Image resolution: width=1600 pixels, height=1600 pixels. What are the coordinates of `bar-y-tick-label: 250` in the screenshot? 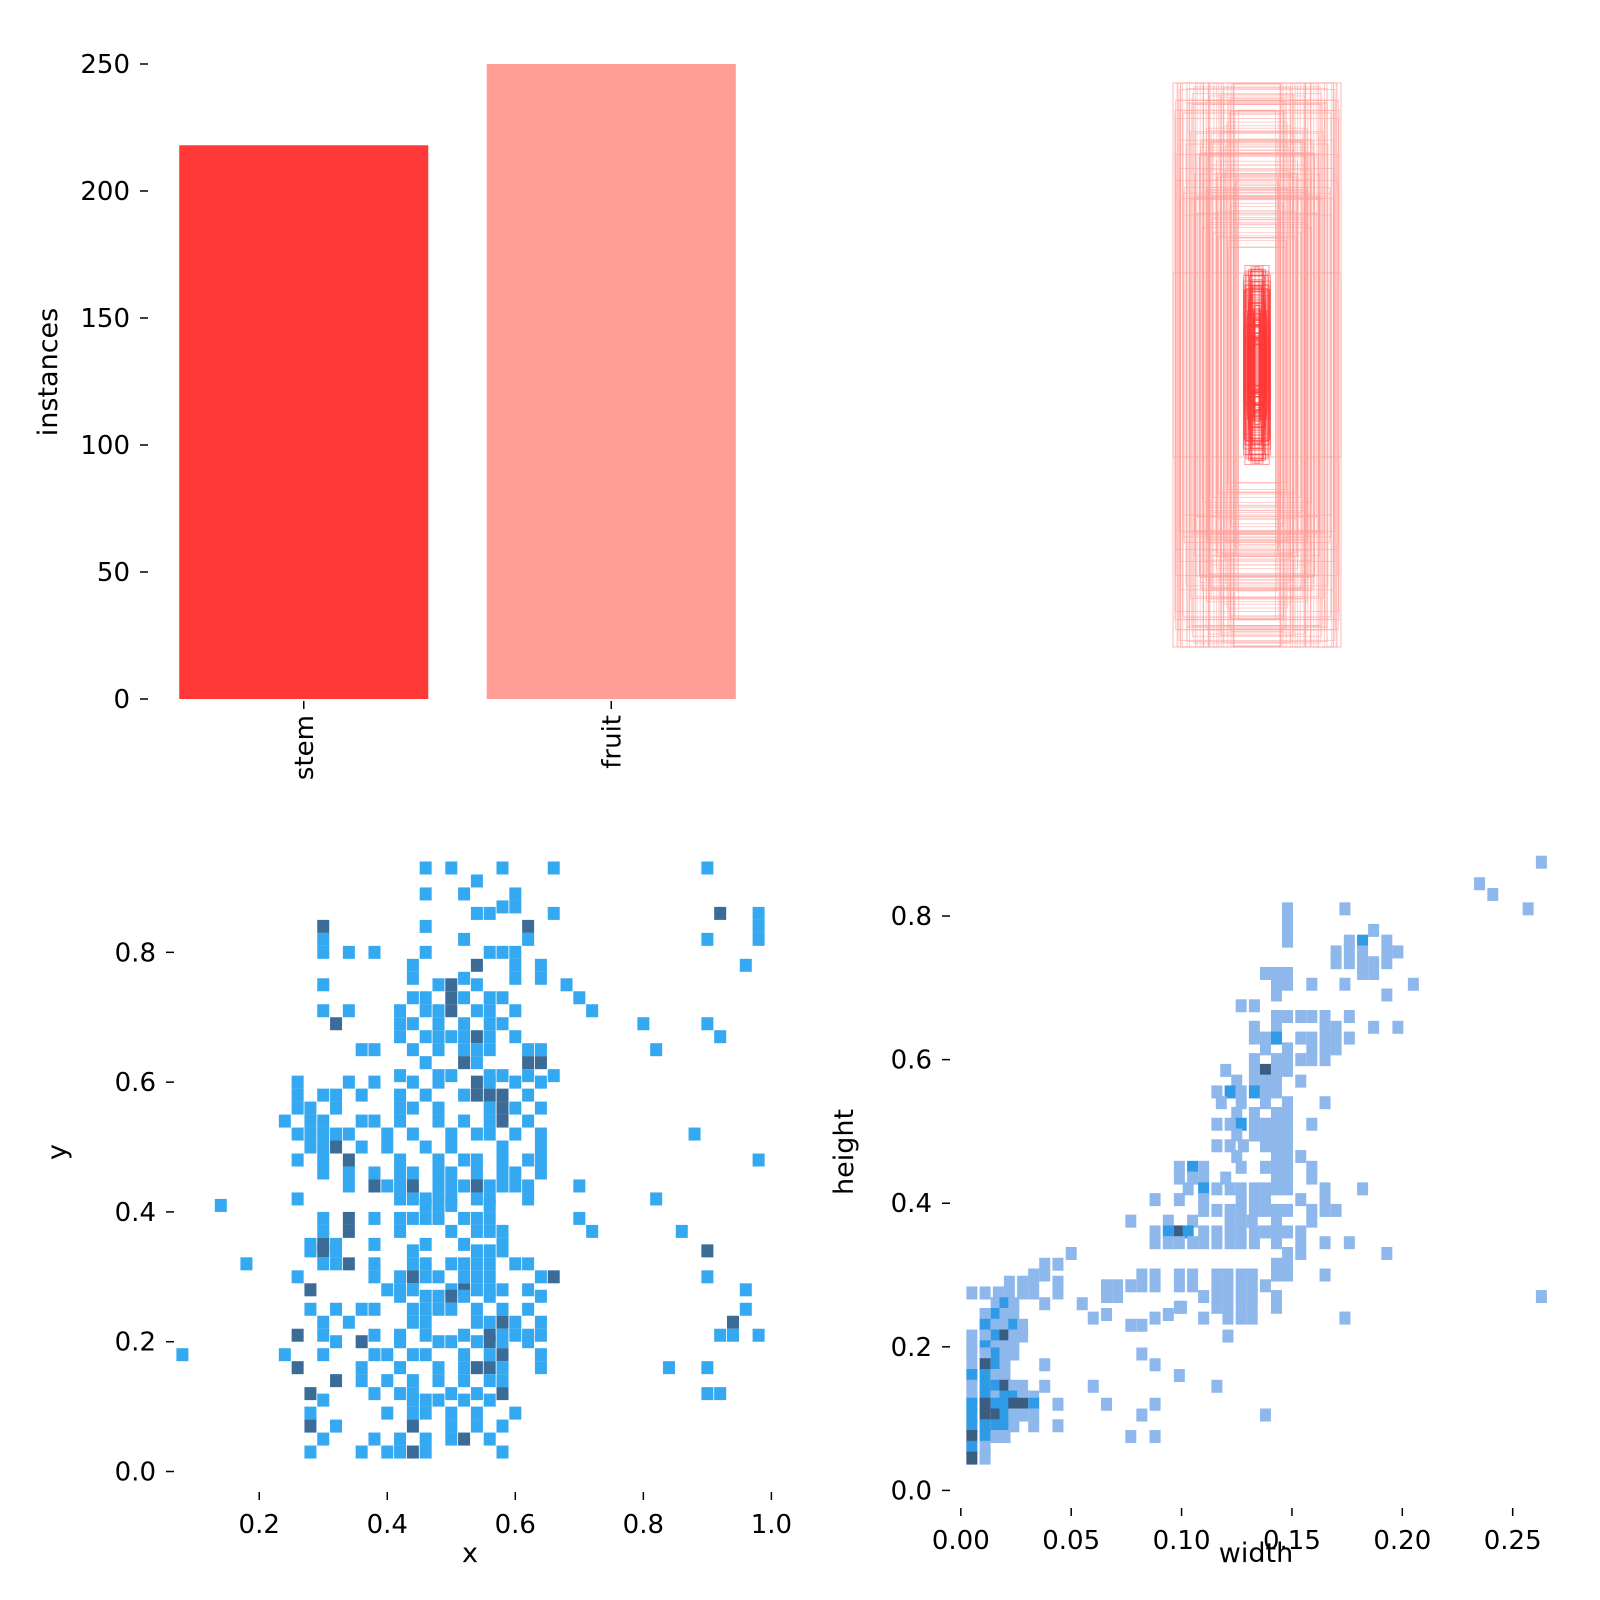 It's located at (105, 65).